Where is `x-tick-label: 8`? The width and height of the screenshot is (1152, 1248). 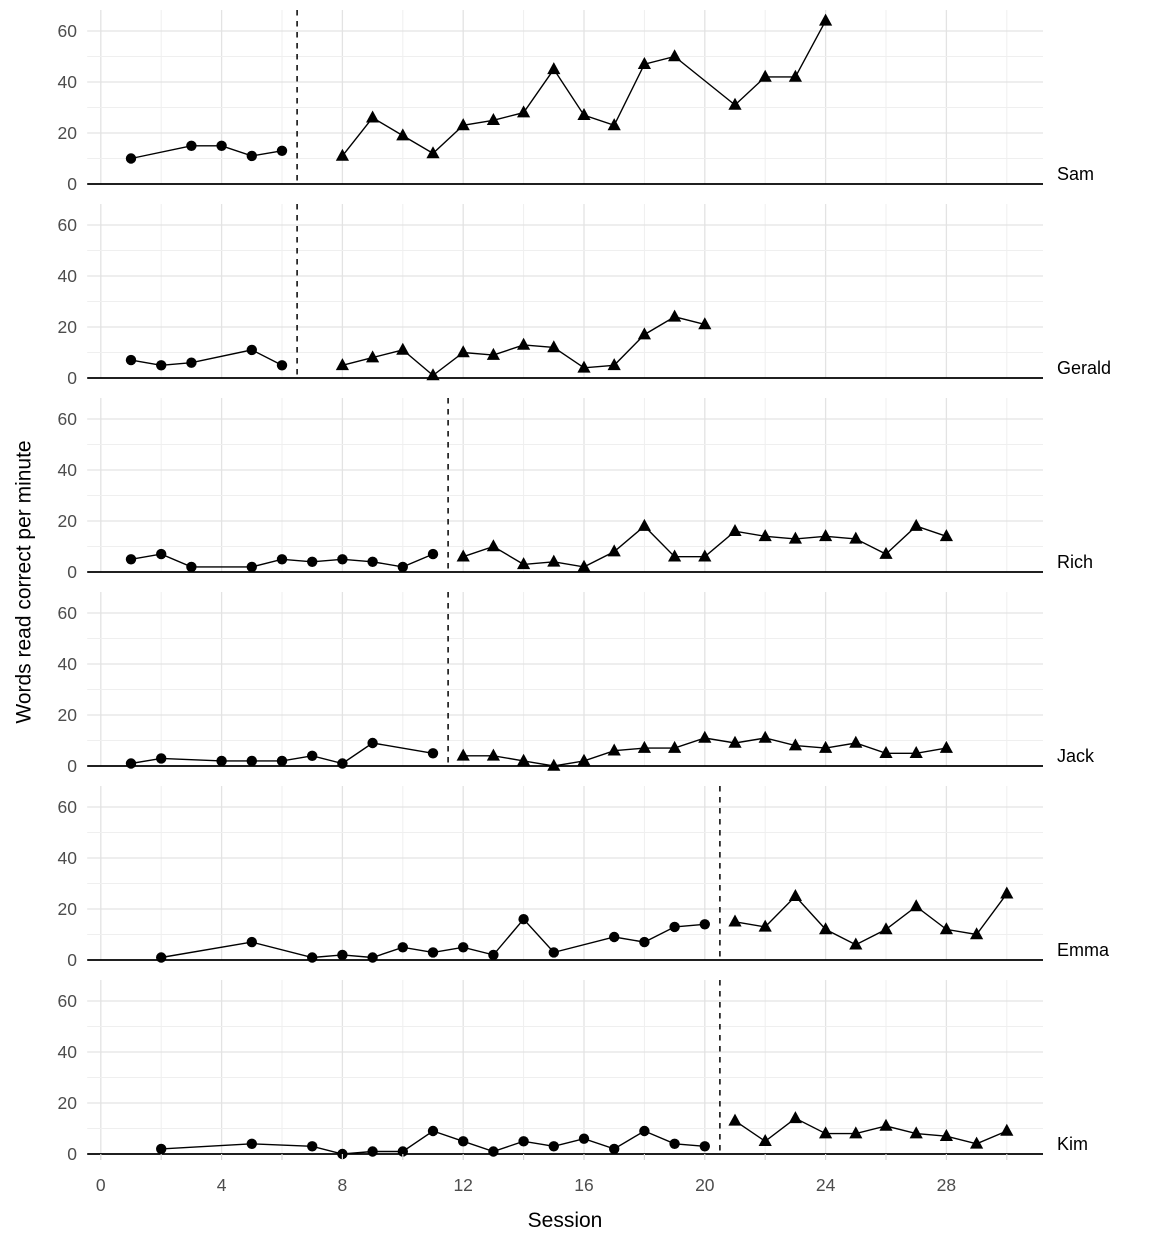 x-tick-label: 8 is located at coordinates (343, 1185).